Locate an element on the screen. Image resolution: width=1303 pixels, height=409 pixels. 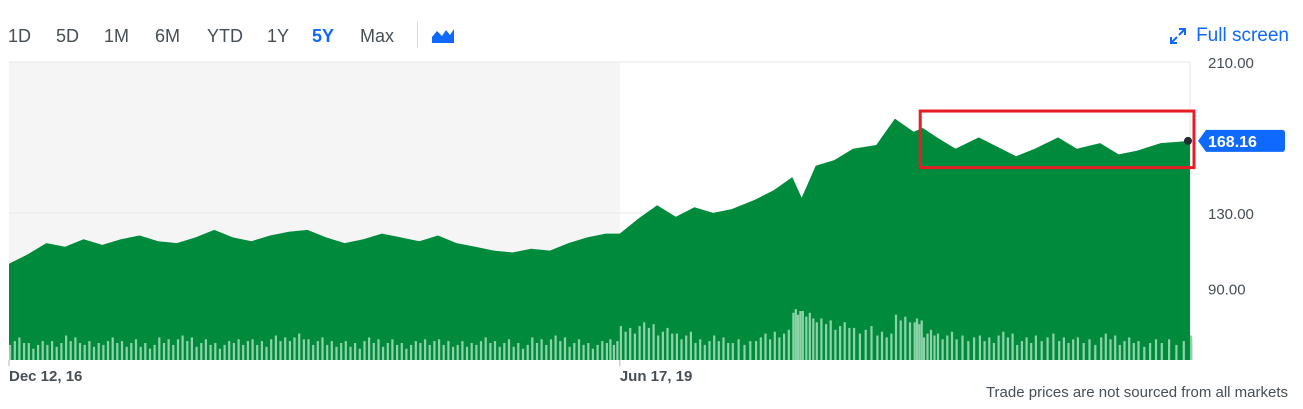
y-tick-label: 210.00 is located at coordinates (1231, 63).